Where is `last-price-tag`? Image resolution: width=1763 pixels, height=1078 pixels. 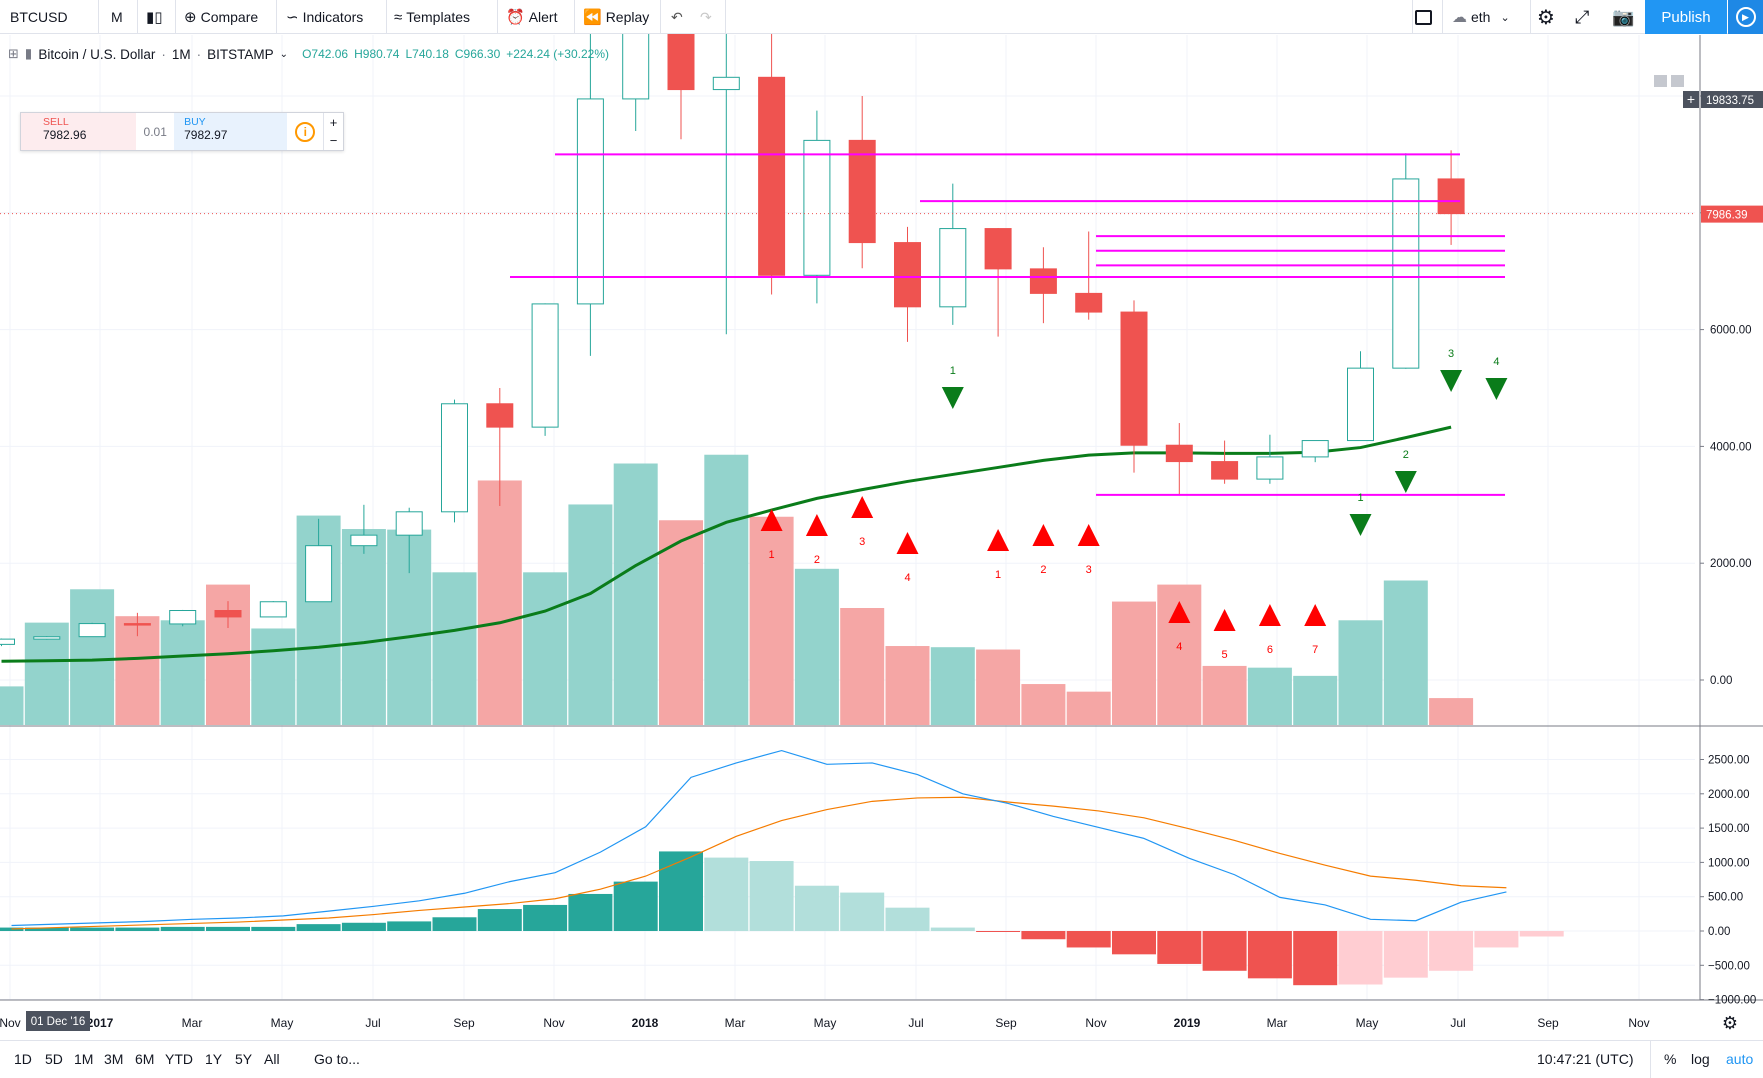
last-price-tag is located at coordinates (1732, 214).